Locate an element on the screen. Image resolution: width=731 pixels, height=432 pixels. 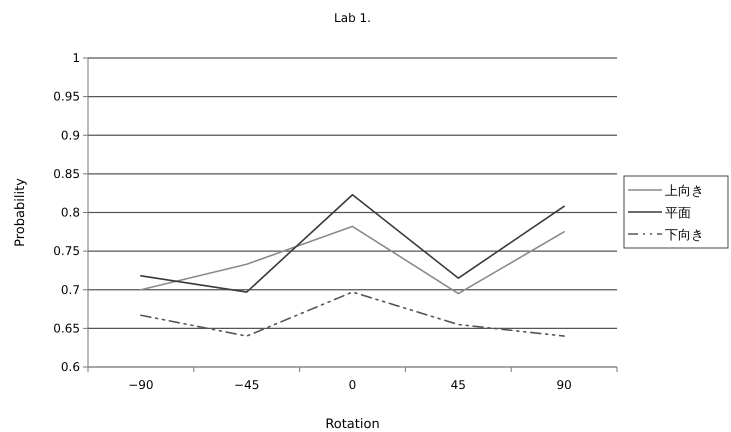
x-axis-title: Rotation is located at coordinates (352, 424).